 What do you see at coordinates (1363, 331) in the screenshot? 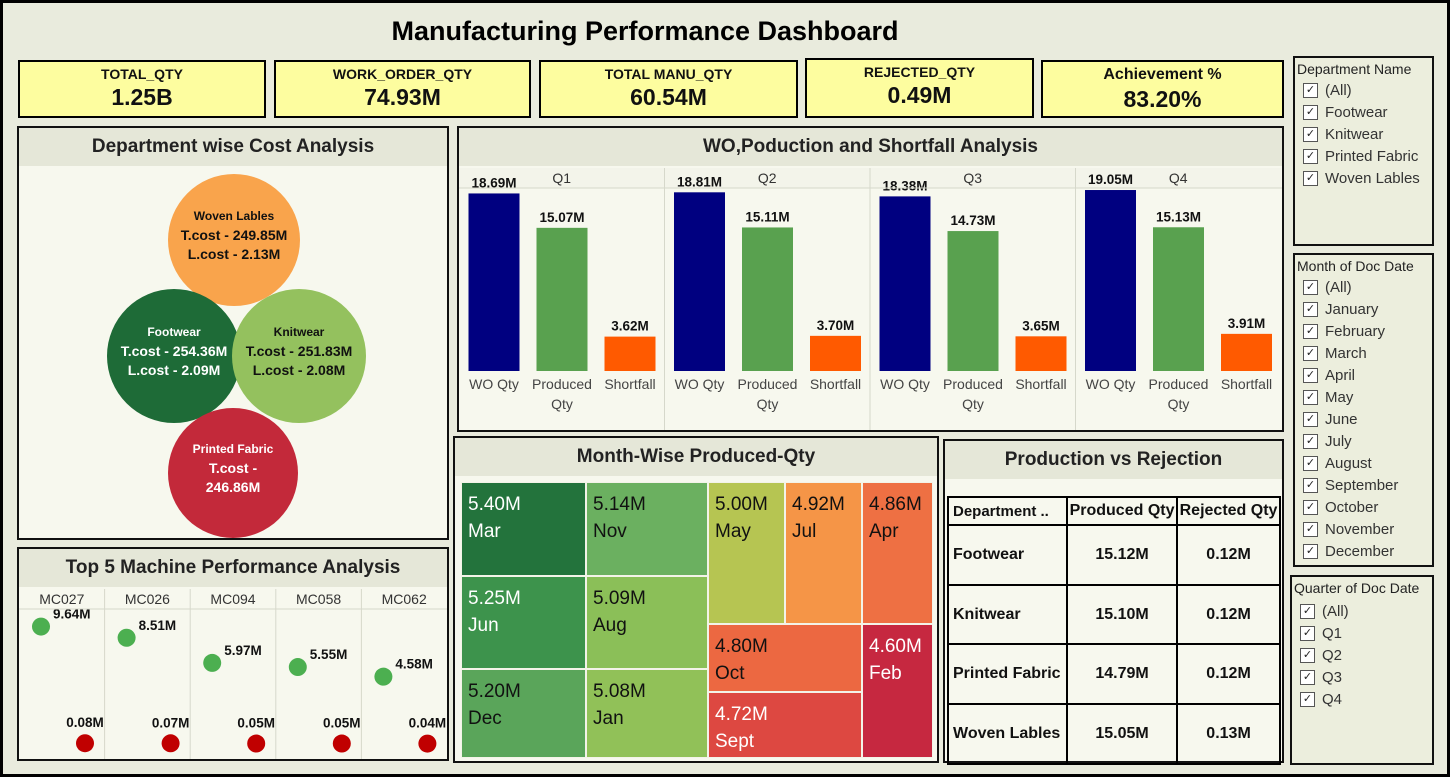
I see `filter-option: ✓ February` at bounding box center [1363, 331].